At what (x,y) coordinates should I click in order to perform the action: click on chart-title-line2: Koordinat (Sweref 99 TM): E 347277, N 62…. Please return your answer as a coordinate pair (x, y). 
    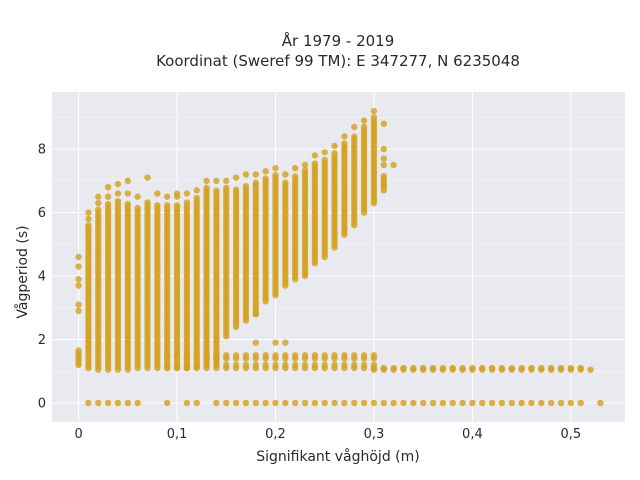
    Looking at the image, I should click on (338, 61).